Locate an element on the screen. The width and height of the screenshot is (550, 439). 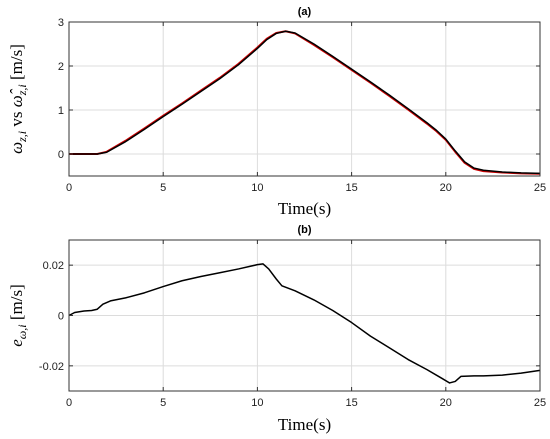
chart-title: (b) is located at coordinates (304, 230).